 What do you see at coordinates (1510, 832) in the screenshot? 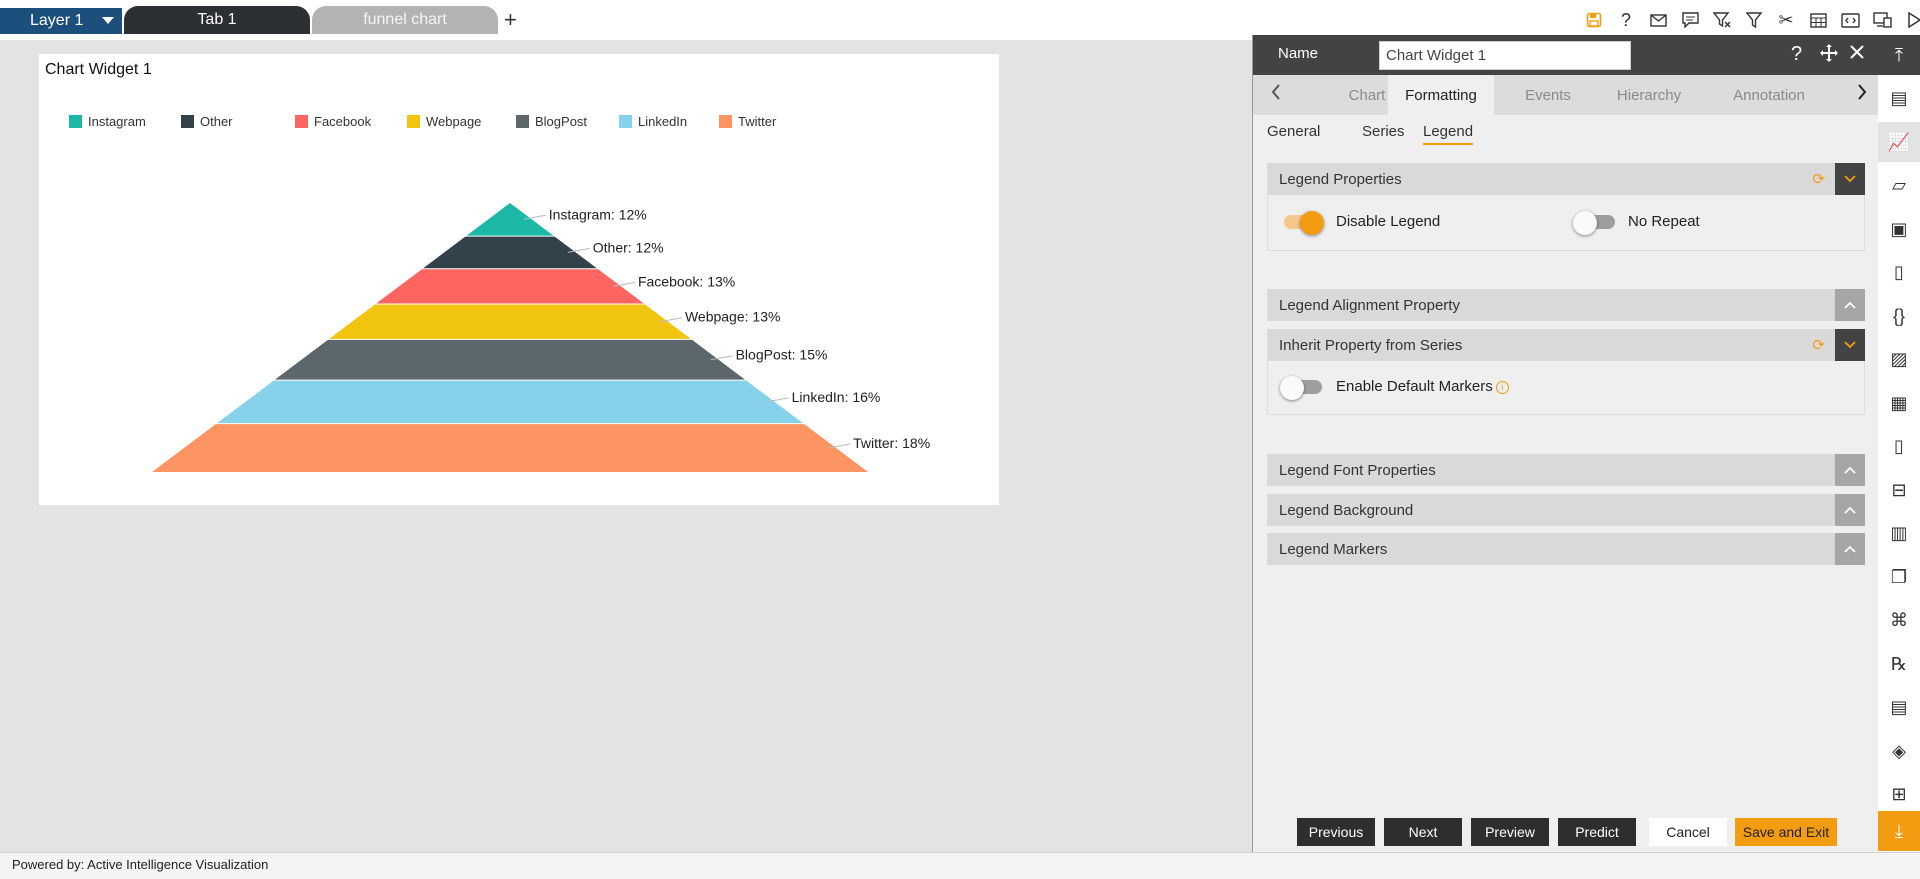
I see `preview-button: Preview` at bounding box center [1510, 832].